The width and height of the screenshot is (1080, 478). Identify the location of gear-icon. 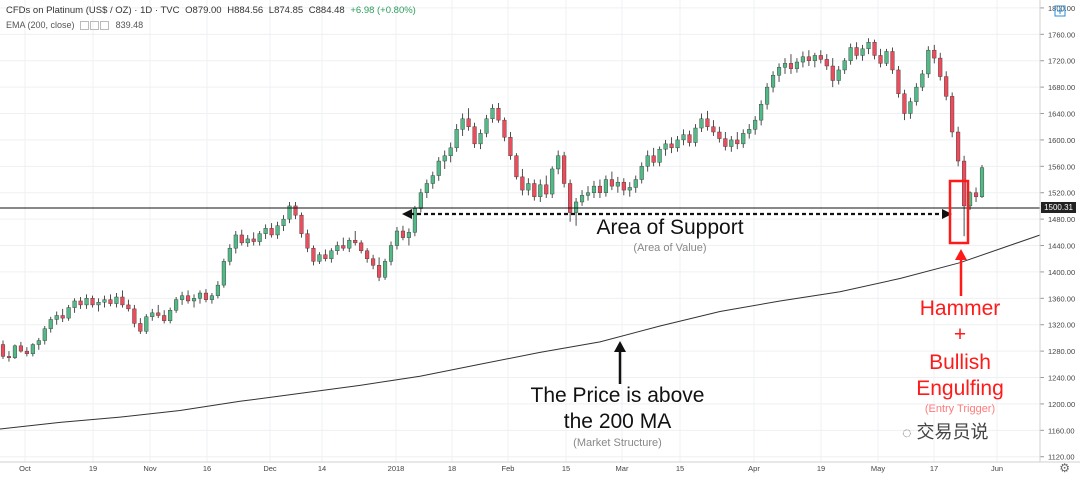
(95, 26).